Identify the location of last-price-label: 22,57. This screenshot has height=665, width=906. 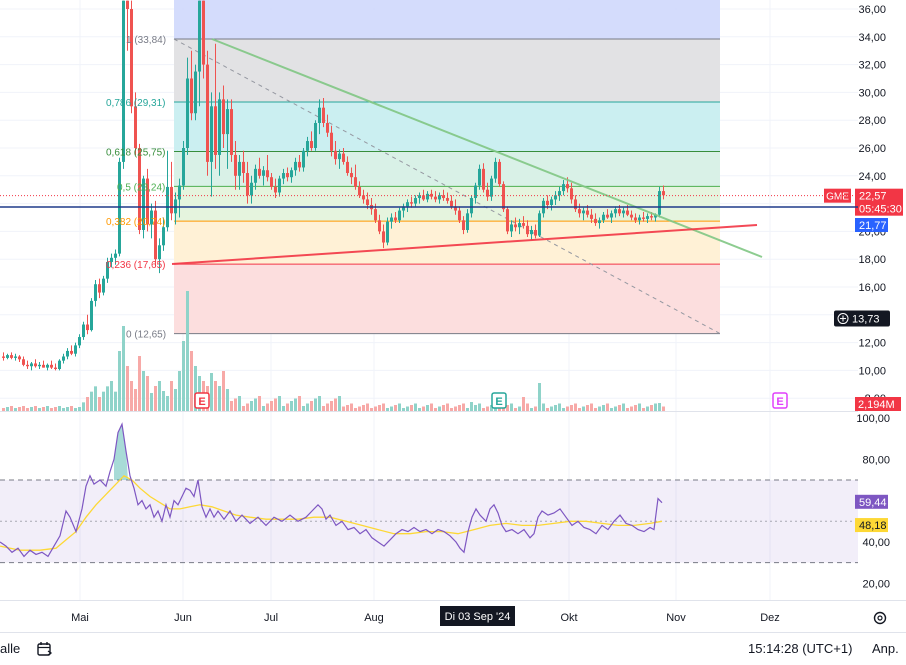
(873, 197).